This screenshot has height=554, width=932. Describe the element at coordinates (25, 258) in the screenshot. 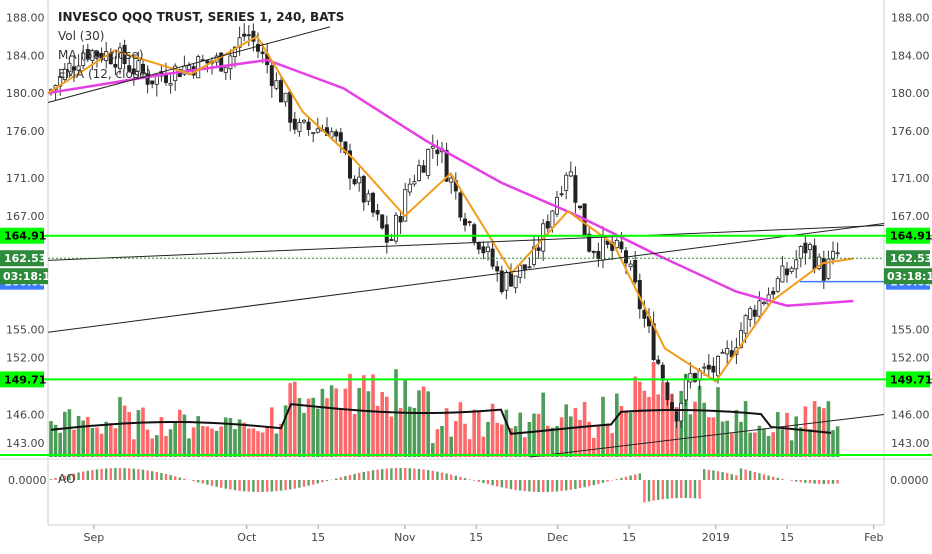

I see `tag-162-53-left: 162.53` at that location.